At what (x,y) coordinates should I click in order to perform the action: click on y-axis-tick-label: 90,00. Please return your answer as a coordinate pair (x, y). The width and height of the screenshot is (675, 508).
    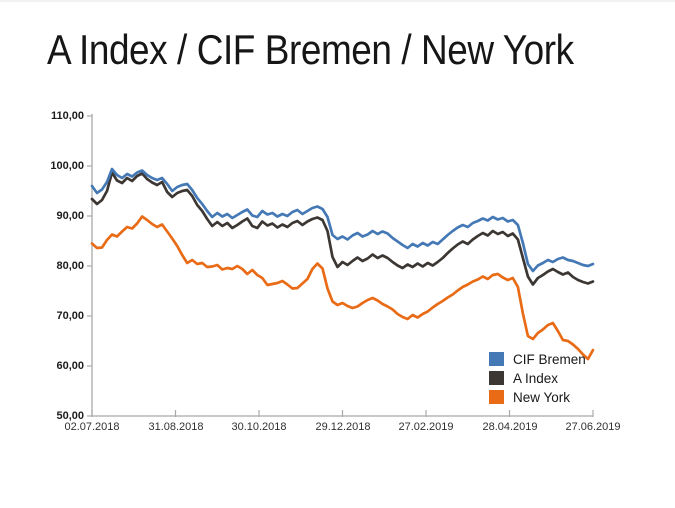
    Looking at the image, I should click on (70, 216).